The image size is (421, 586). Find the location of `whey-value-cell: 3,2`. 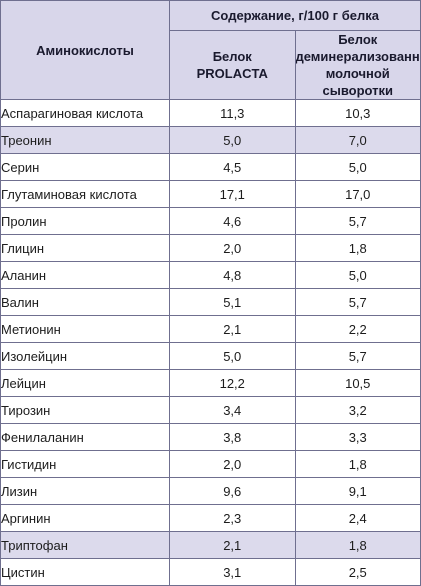

whey-value-cell: 3,2 is located at coordinates (357, 410).